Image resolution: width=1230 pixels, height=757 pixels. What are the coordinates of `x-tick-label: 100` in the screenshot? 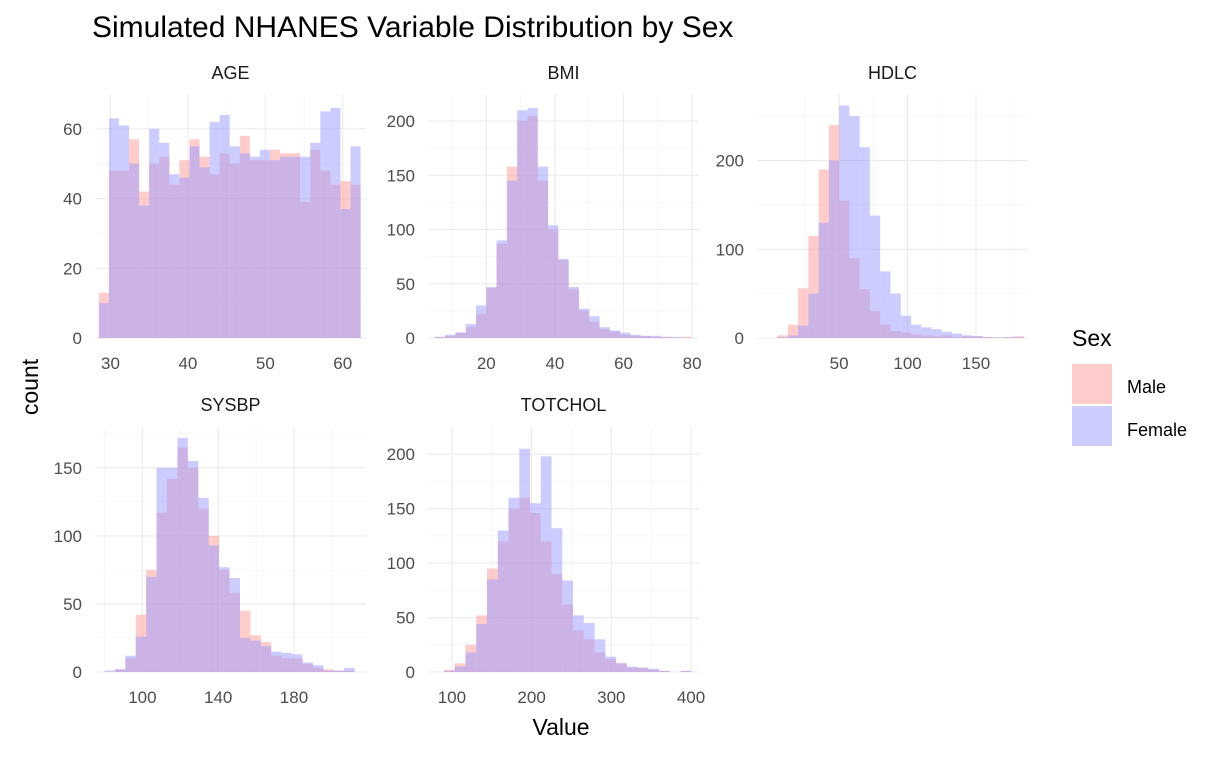 It's located at (907, 363).